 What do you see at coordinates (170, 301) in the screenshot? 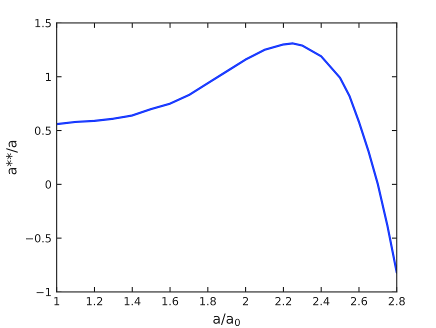
I see `x-tick-label: 1.6` at bounding box center [170, 301].